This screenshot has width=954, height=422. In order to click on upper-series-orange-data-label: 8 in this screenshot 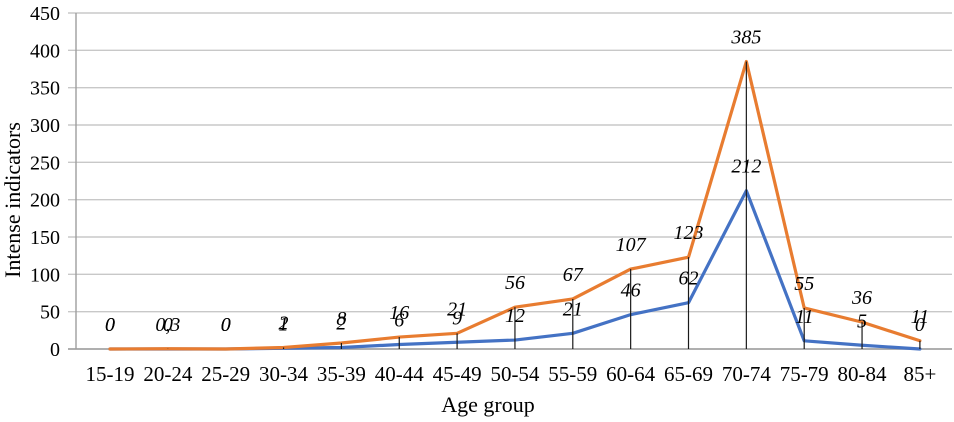, I will do `click(341, 319)`.